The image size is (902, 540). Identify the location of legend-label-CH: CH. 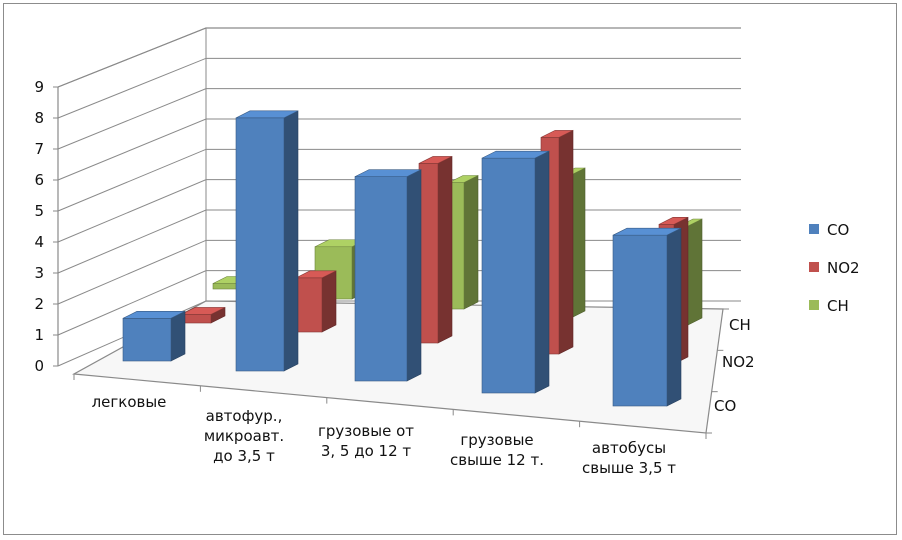
(838, 306).